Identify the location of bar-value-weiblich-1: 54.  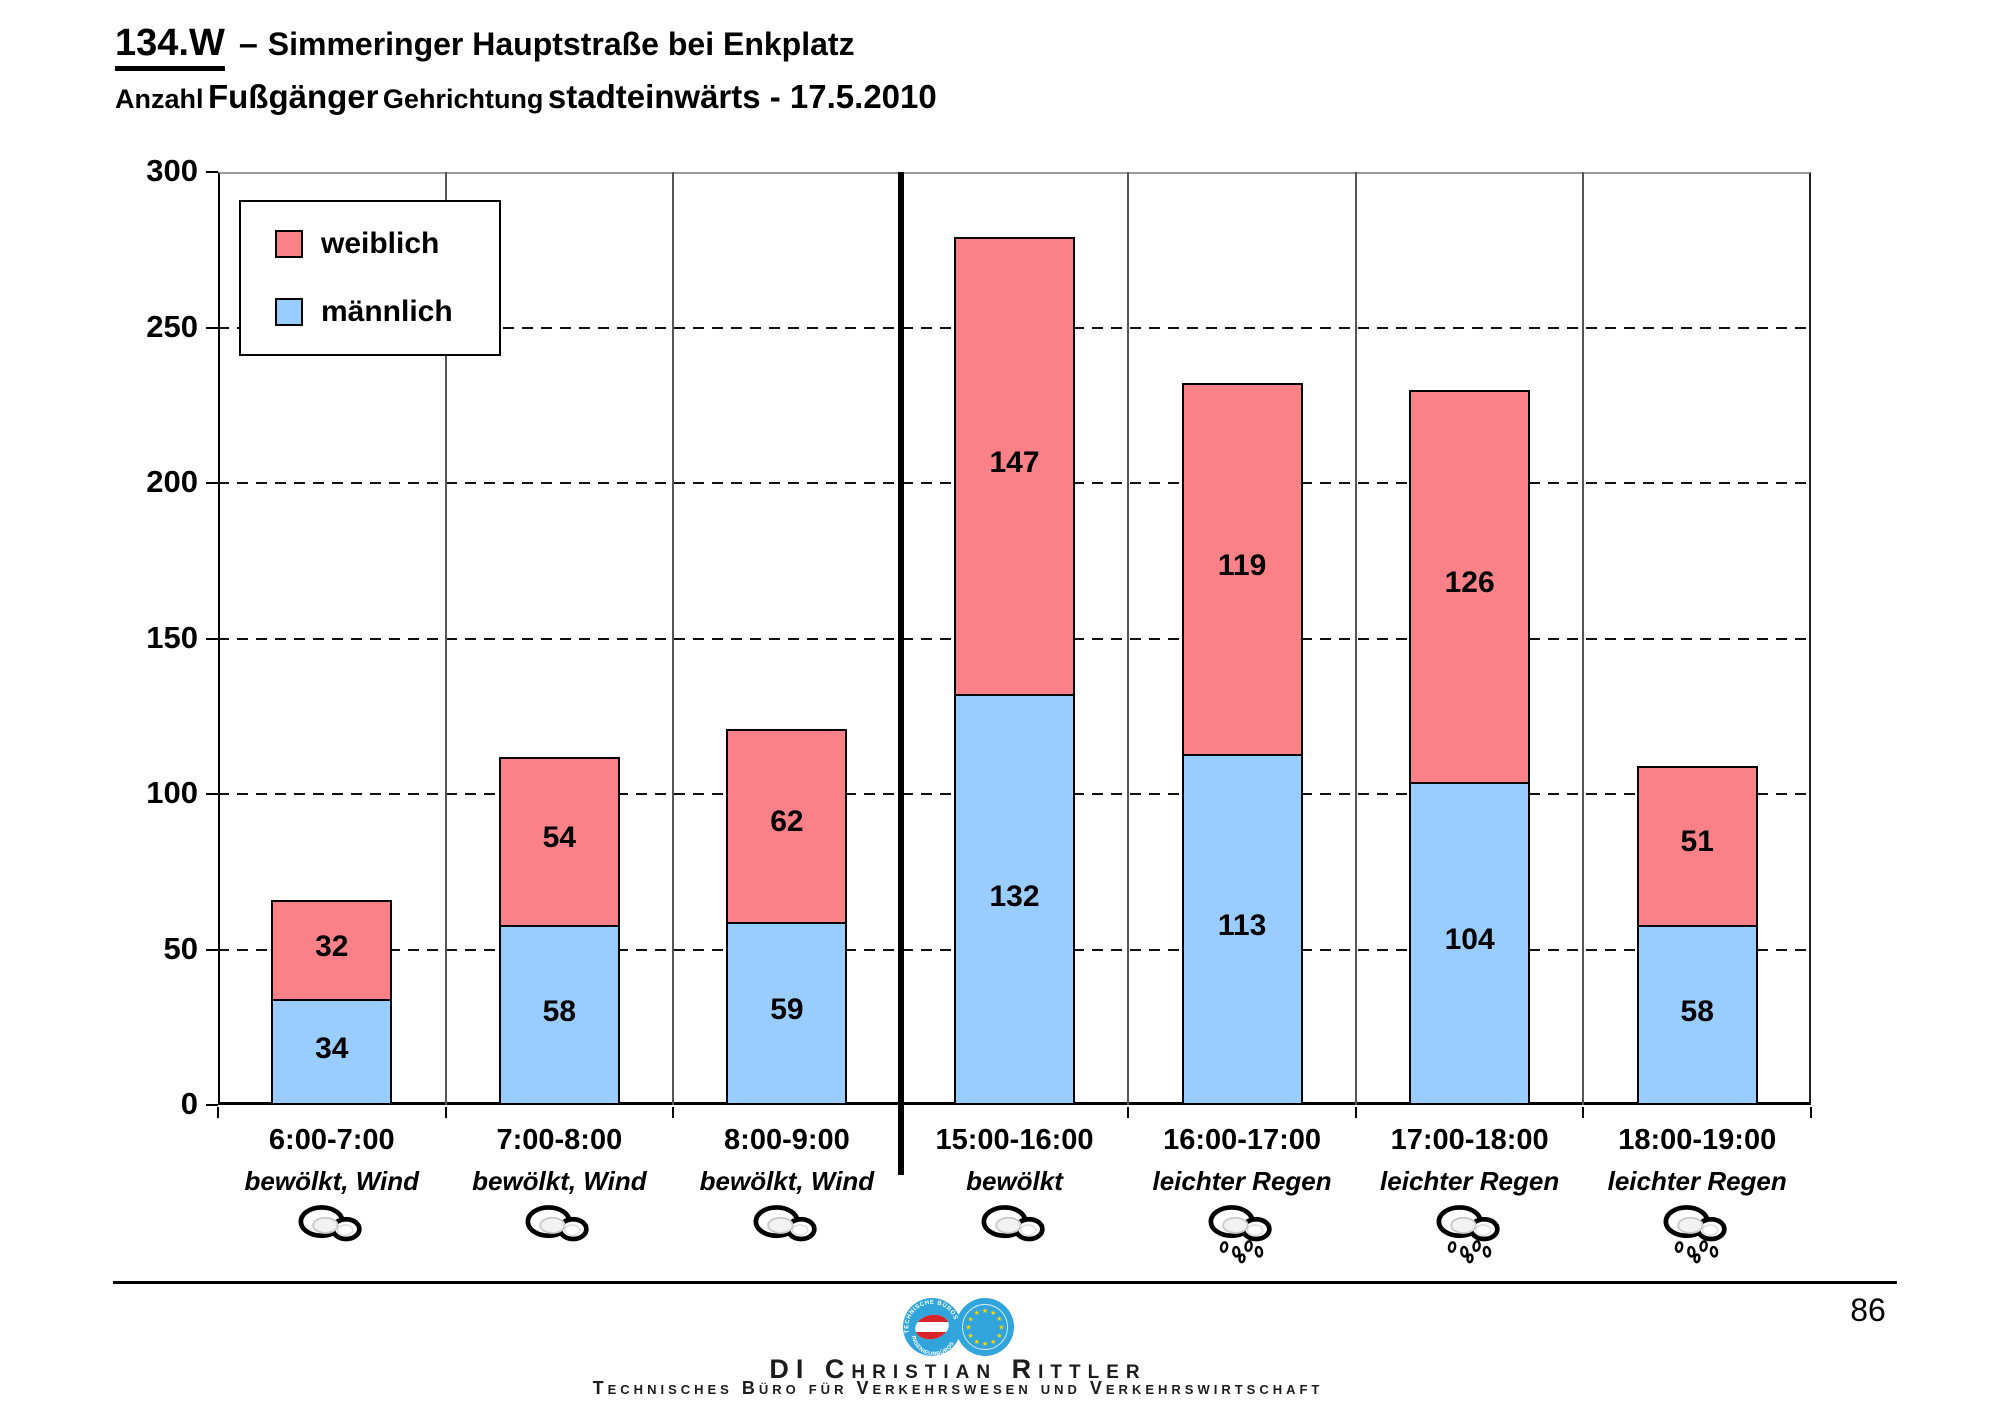
(559, 837).